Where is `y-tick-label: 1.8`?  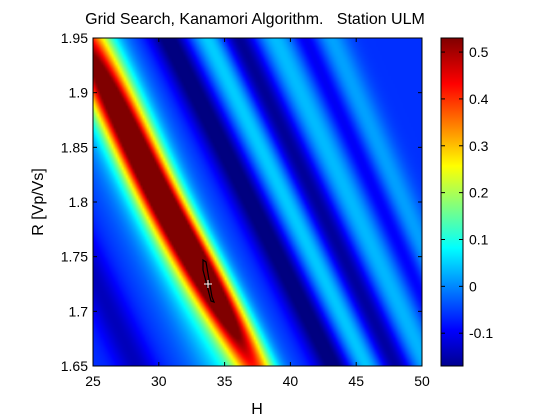
y-tick-label: 1.8 is located at coordinates (79, 202).